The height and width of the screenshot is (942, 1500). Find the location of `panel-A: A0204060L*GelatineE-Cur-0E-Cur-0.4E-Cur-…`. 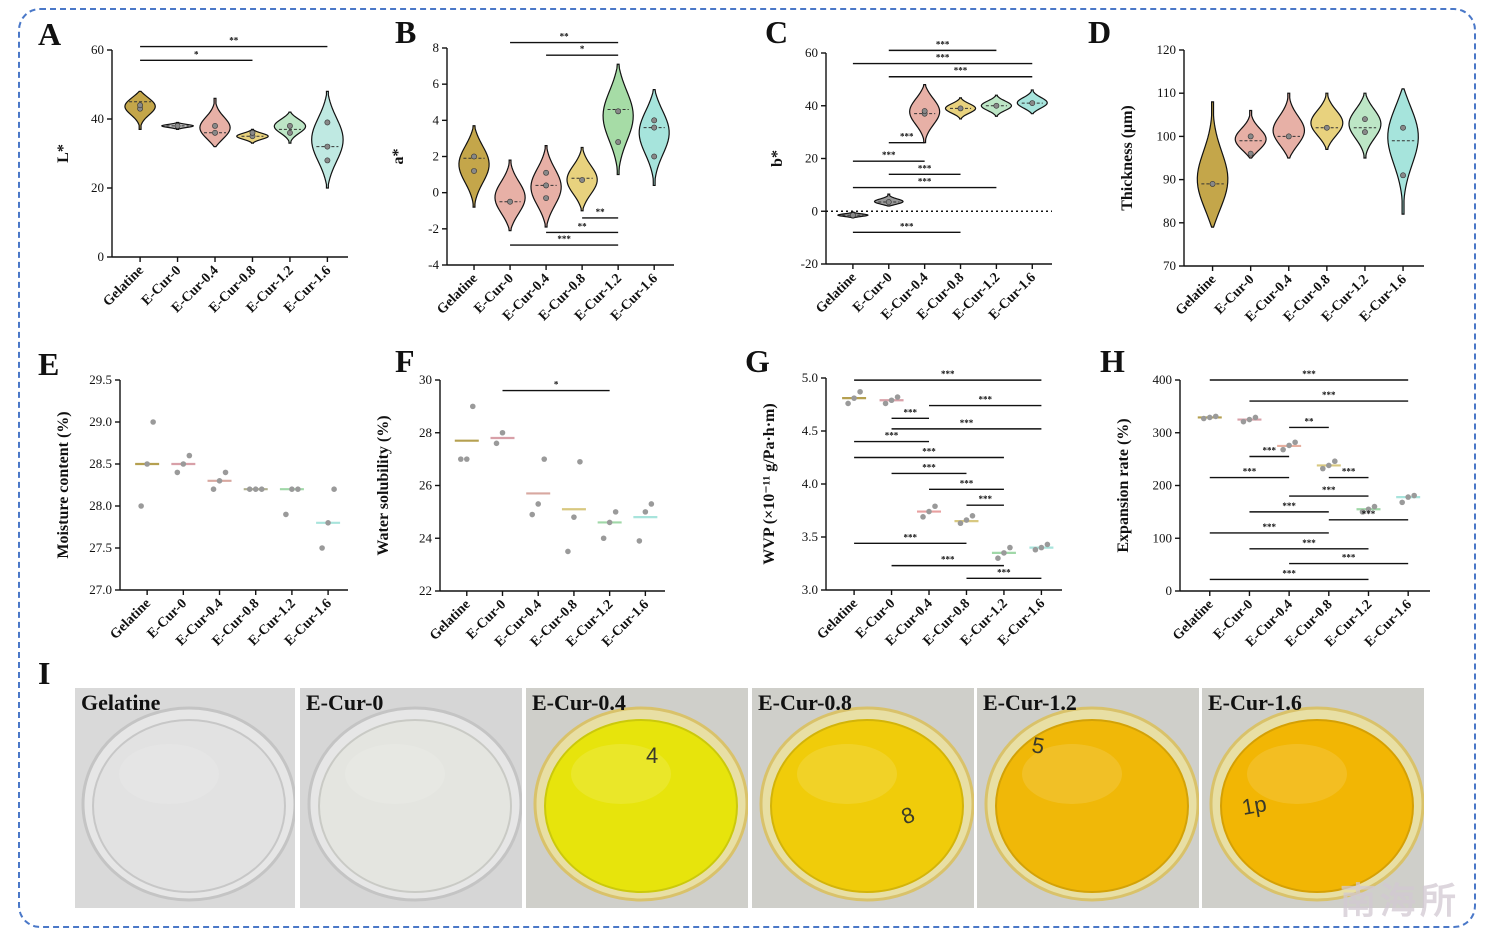

panel-A: A0204060L*GelatineE-Cur-0E-Cur-0.4E-Cur-… is located at coordinates (193, 166).